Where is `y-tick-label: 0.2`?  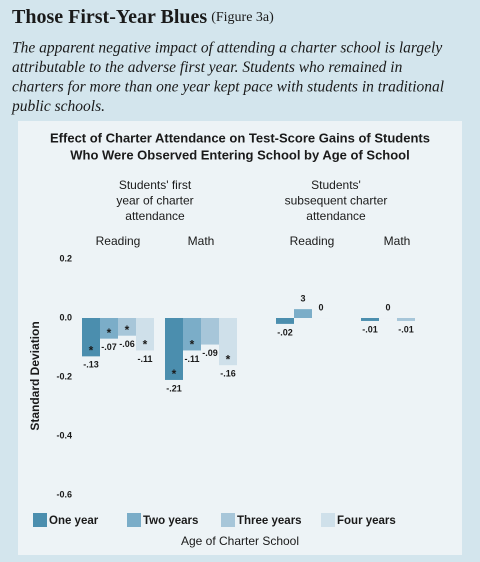 y-tick-label: 0.2 is located at coordinates (65, 258).